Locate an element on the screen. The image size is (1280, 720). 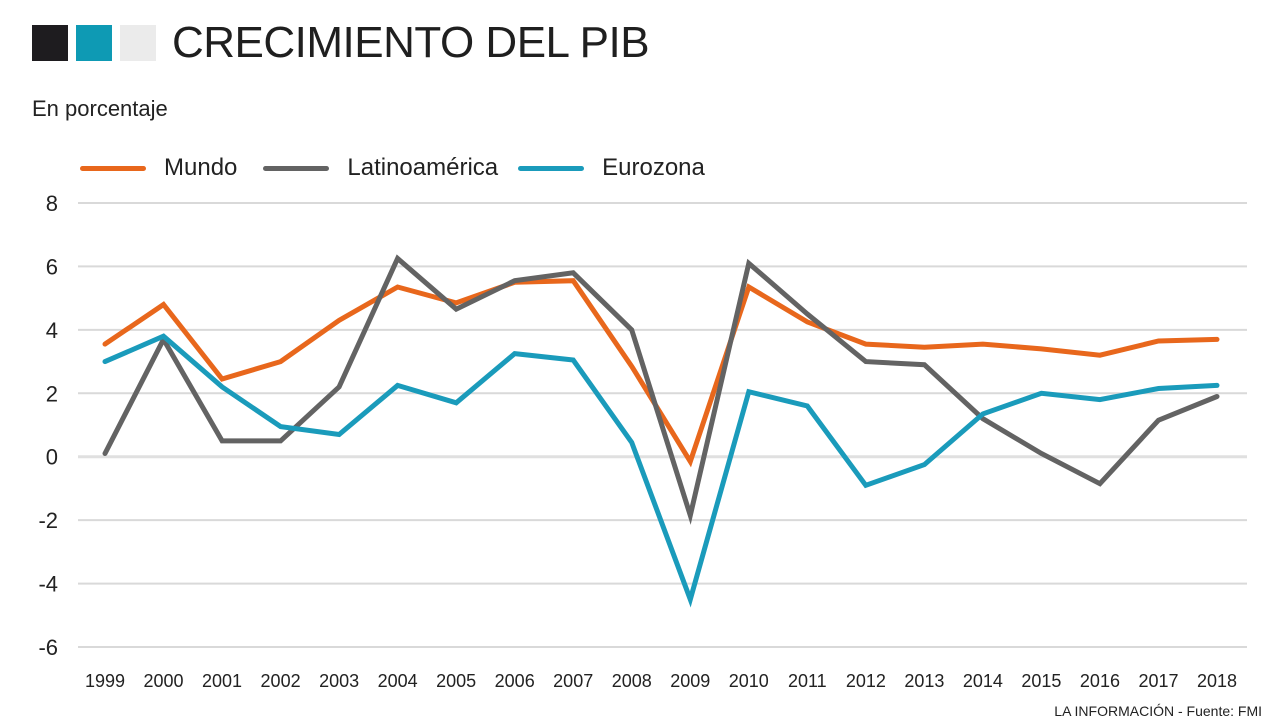
y-tick-label: 4 is located at coordinates (52, 330).